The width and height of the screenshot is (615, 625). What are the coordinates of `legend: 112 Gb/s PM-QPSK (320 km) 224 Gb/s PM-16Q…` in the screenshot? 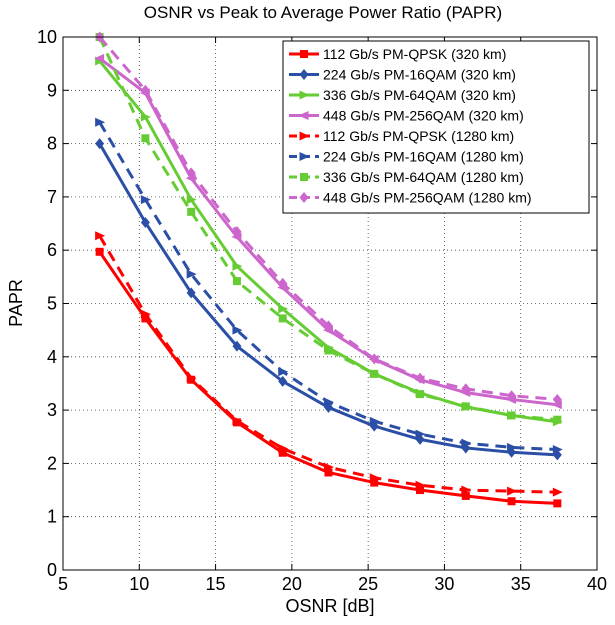 It's located at (436, 127).